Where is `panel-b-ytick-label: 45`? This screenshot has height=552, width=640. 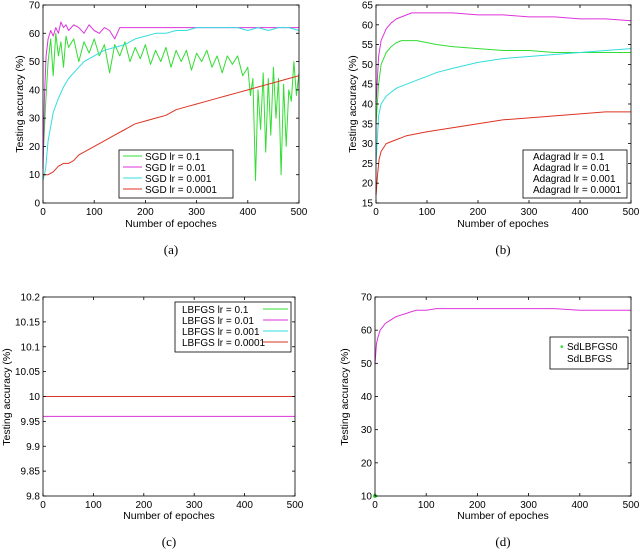
panel-b-ytick-label: 45 is located at coordinates (368, 85).